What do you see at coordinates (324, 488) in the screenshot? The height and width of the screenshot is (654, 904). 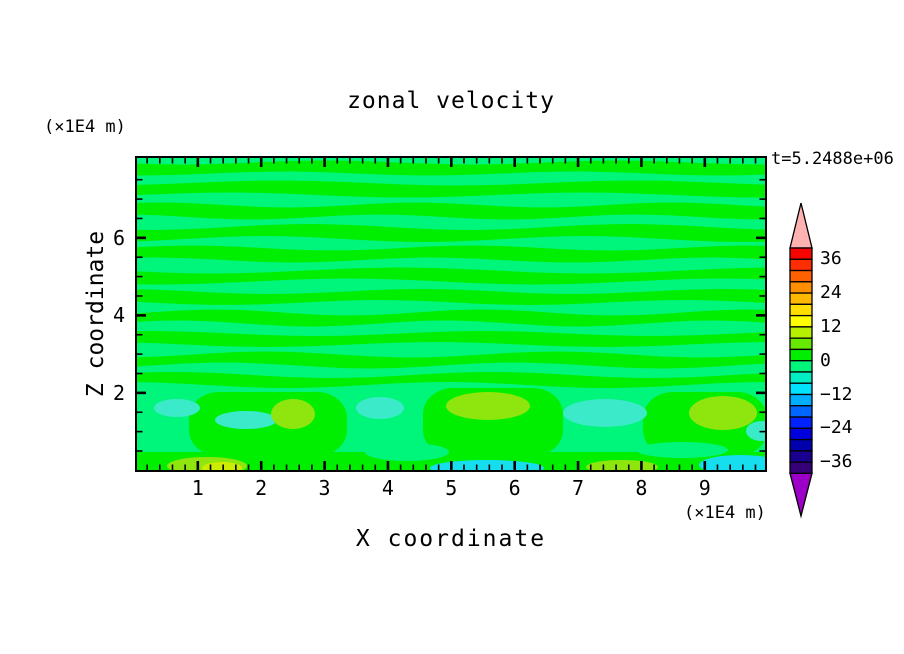 I see `x-tick-label: 3` at bounding box center [324, 488].